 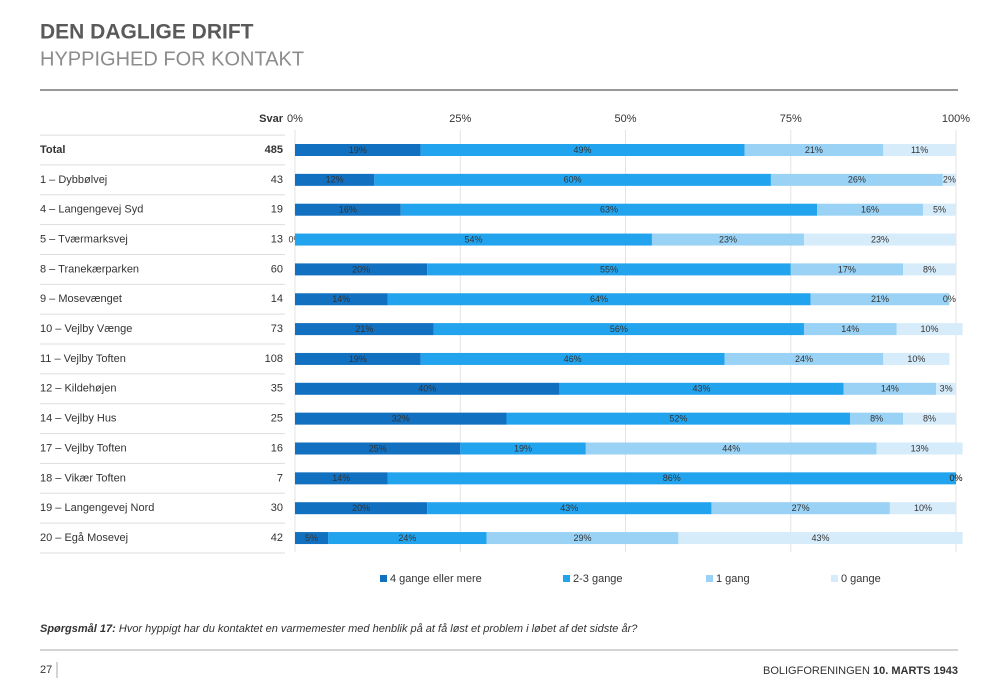 I want to click on row-label: 20 – Egå Mosevej, so click(x=84, y=538).